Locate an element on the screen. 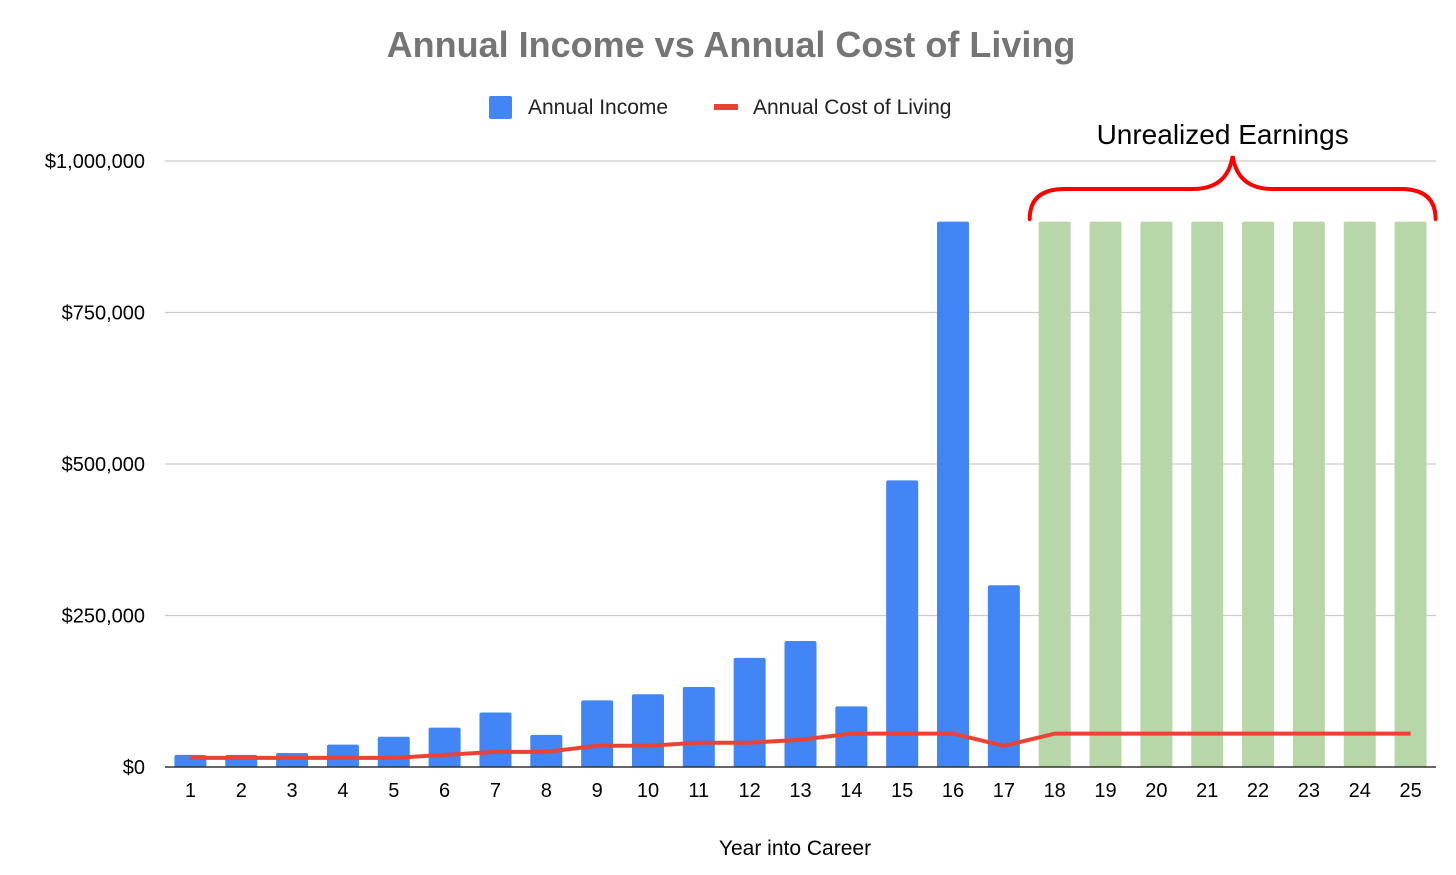 This screenshot has width=1456, height=875. series-line-annual-cost-of-living is located at coordinates (800, 745).